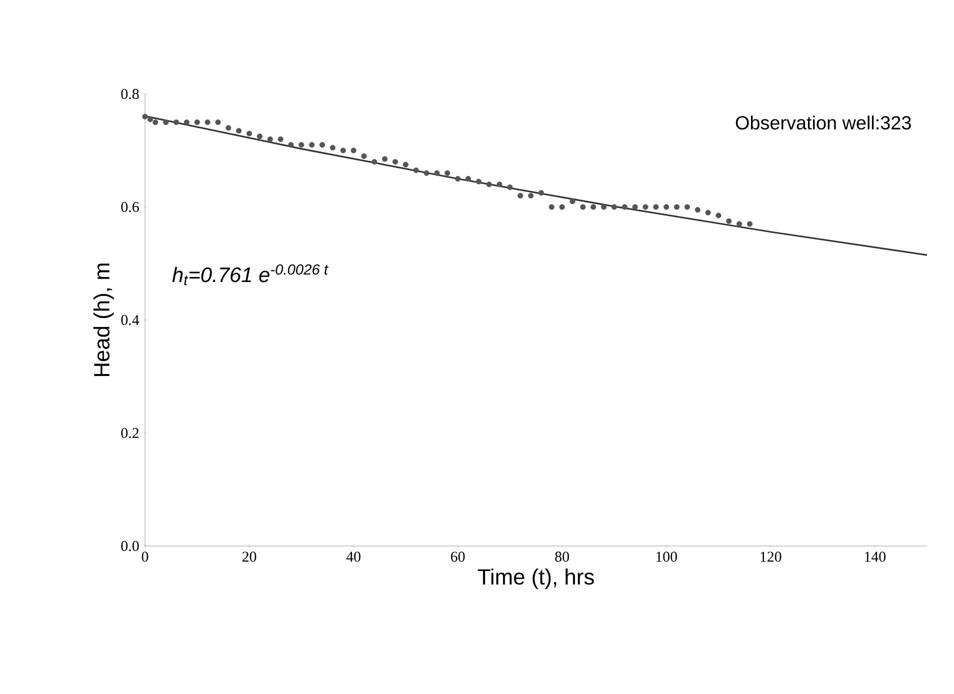  I want to click on x-tick-label: 140, so click(875, 557).